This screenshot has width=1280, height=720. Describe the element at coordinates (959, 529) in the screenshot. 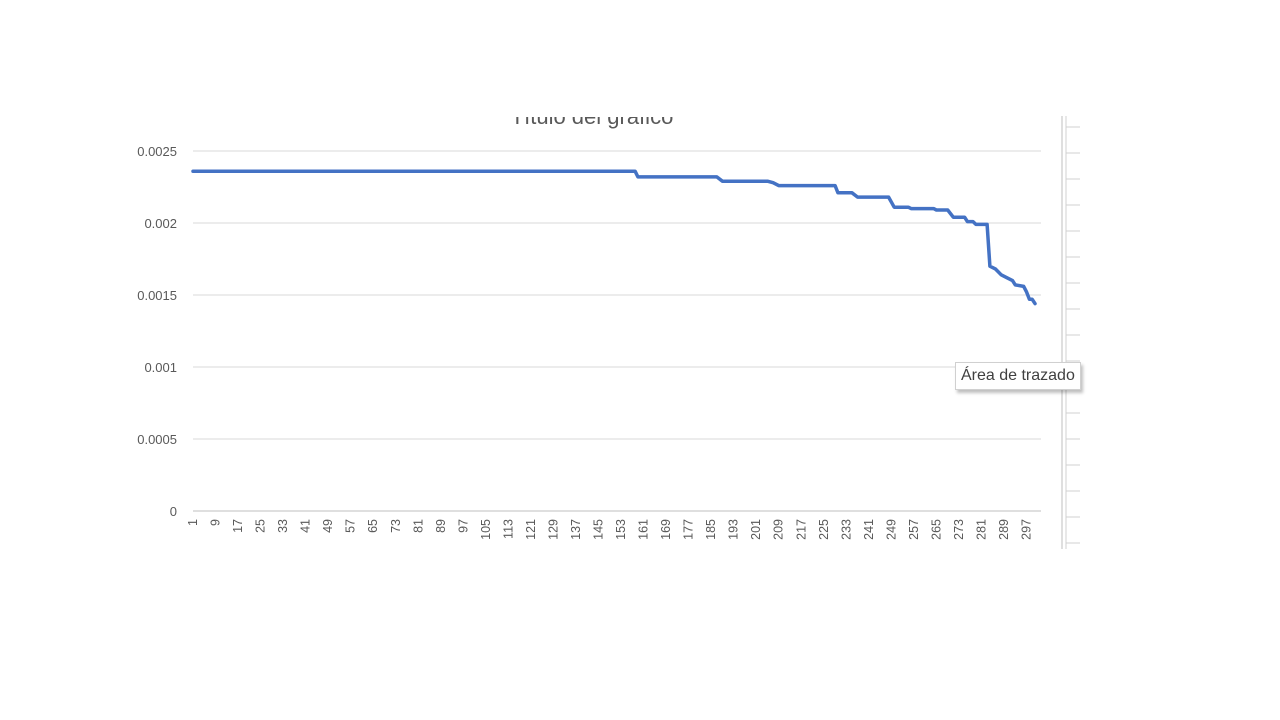

I see `x-tick-label: 273` at that location.